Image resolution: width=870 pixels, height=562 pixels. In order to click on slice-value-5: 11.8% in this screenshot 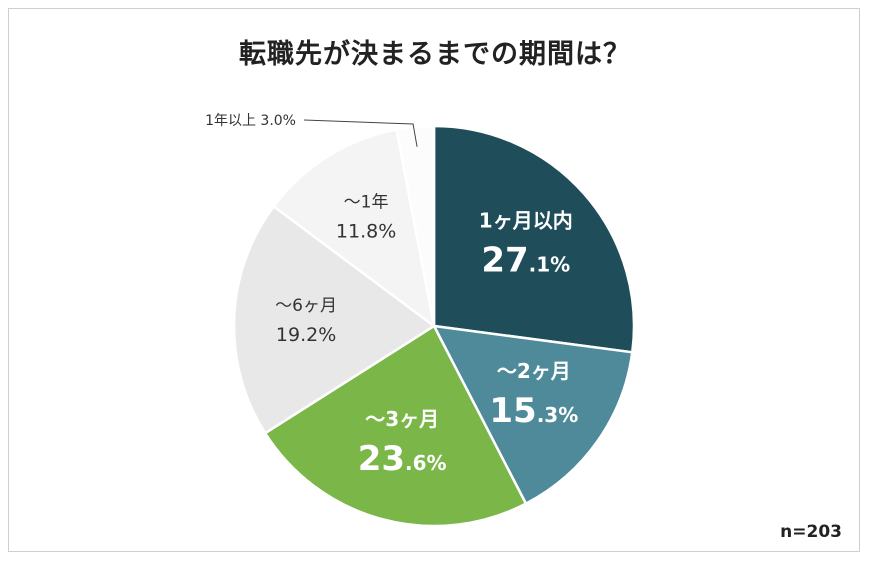, I will do `click(366, 231)`.